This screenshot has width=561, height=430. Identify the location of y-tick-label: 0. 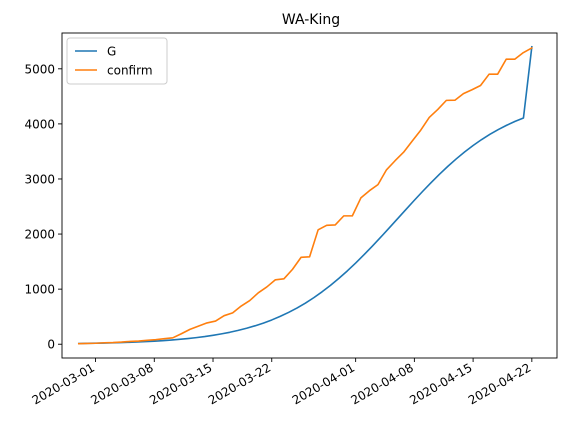
(51, 345).